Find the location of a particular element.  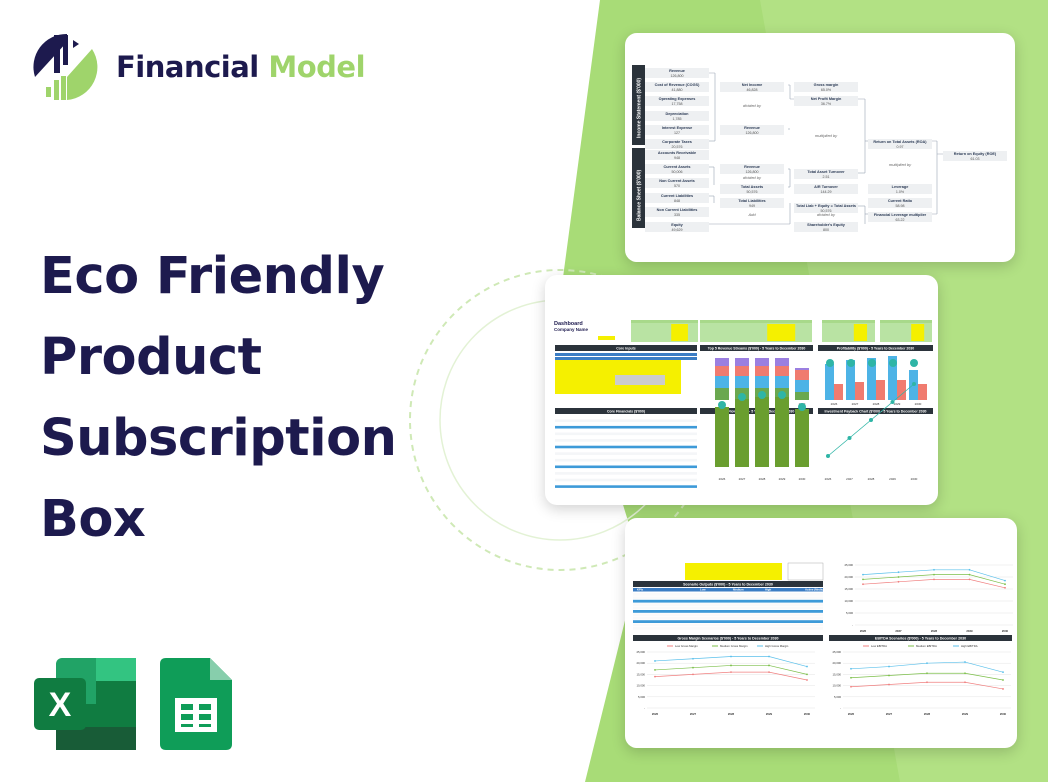

title-line-4: Box is located at coordinates (93, 519).